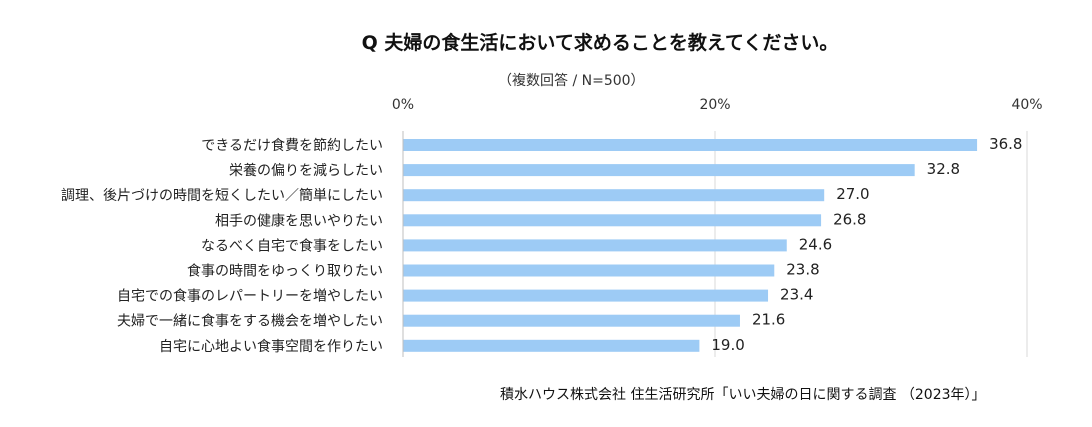 This screenshot has height=427, width=1092. What do you see at coordinates (306, 170) in the screenshot?
I see `category-label: 栄養の偏りを減らしたい` at bounding box center [306, 170].